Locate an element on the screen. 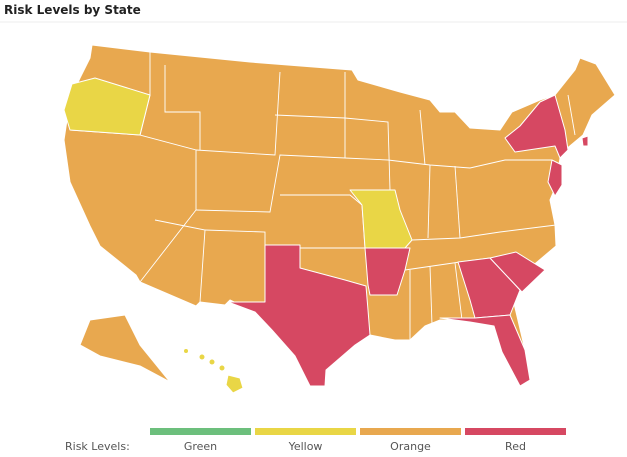 The width and height of the screenshot is (627, 457). legend-item-label: Orange is located at coordinates (410, 446).